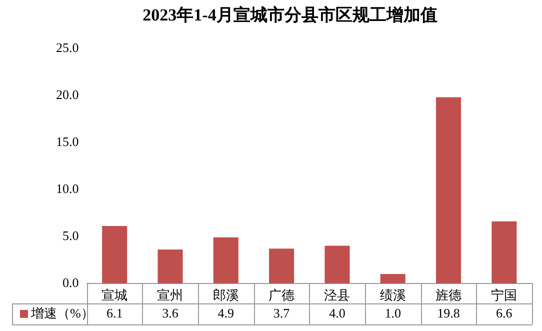 The image size is (542, 331). What do you see at coordinates (67, 188) in the screenshot?
I see `y-tick-label: 10.0` at bounding box center [67, 188].